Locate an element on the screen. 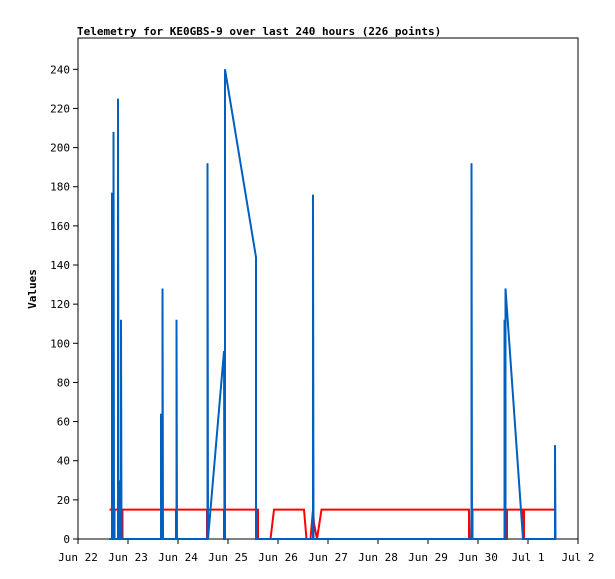 Image resolution: width=615 pixels, height=579 pixels. y-axis: 0 20 40 60 80 100 120 140 160 180 200 220 240 is located at coordinates (64, 304).